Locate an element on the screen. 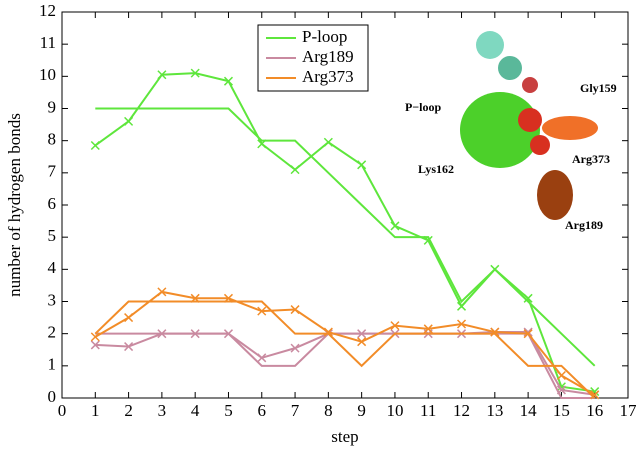 The image size is (640, 456). x-tick-label: 7 is located at coordinates (295, 410).